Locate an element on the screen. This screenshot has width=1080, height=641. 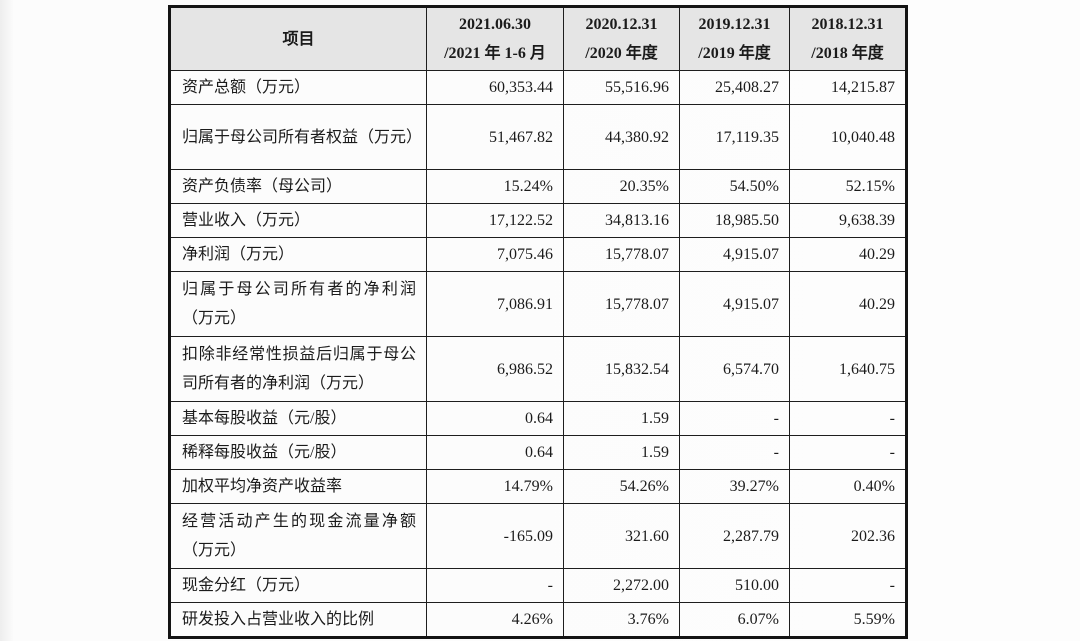
cell-value: 14,215.87 is located at coordinates (848, 87).